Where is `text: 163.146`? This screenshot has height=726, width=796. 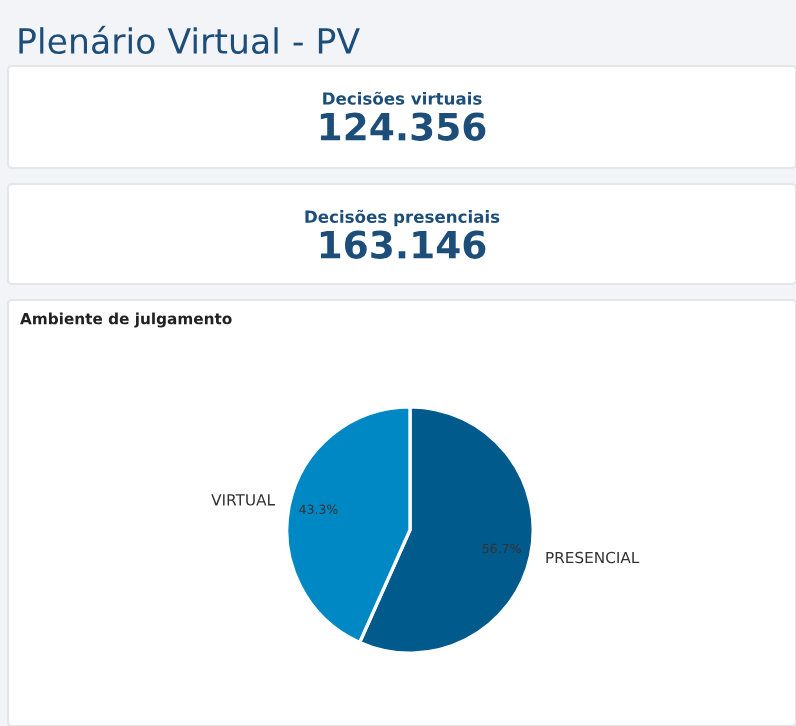
text: 163.146 is located at coordinates (403, 244).